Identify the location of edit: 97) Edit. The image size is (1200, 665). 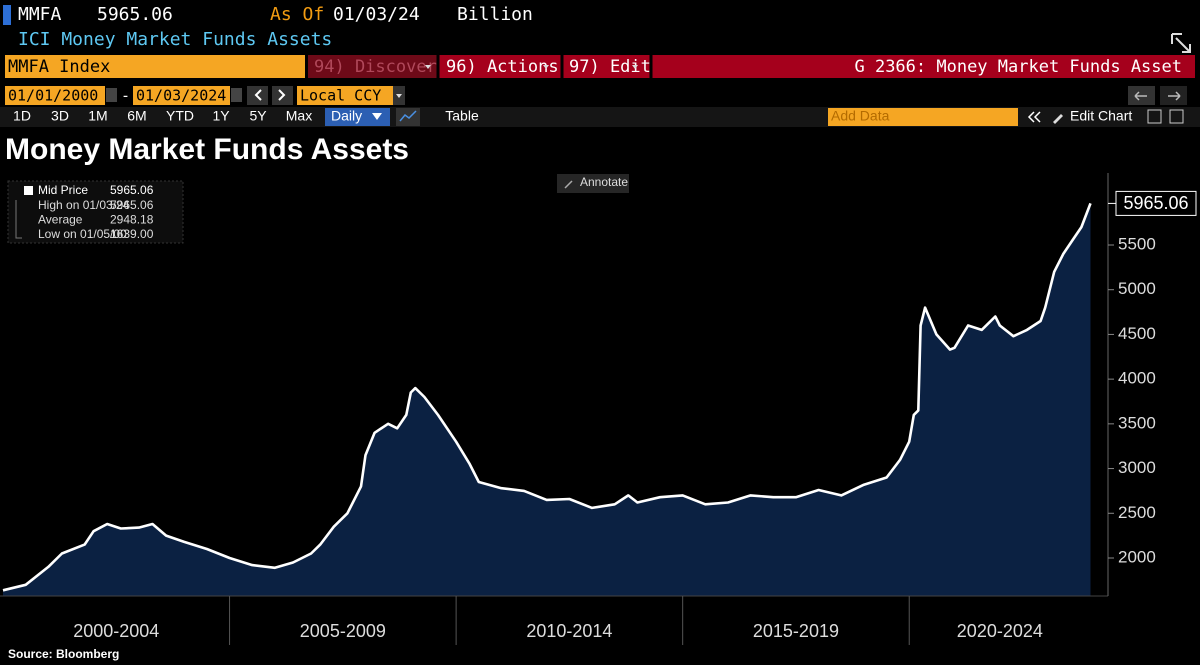
(610, 67).